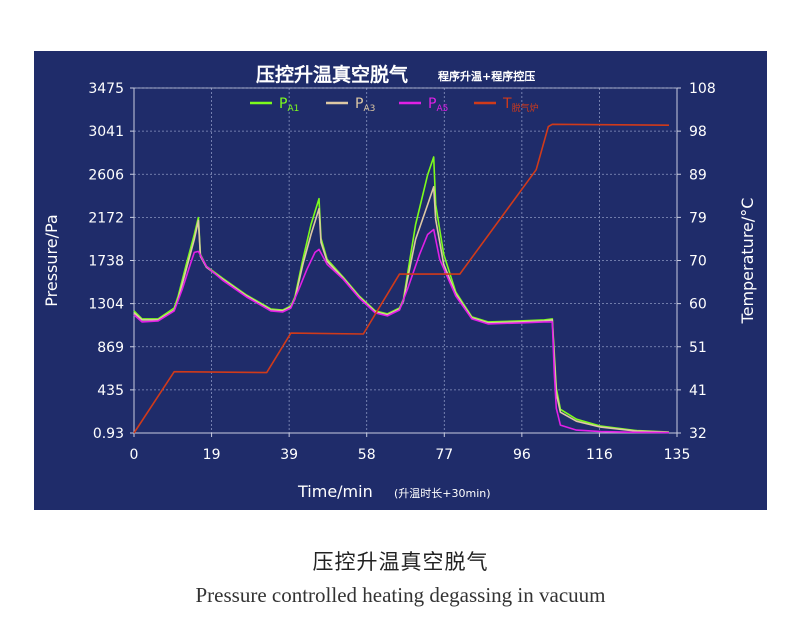 The height and width of the screenshot is (631, 801). Describe the element at coordinates (335, 491) in the screenshot. I see `x-axis-label: Time/min` at that location.